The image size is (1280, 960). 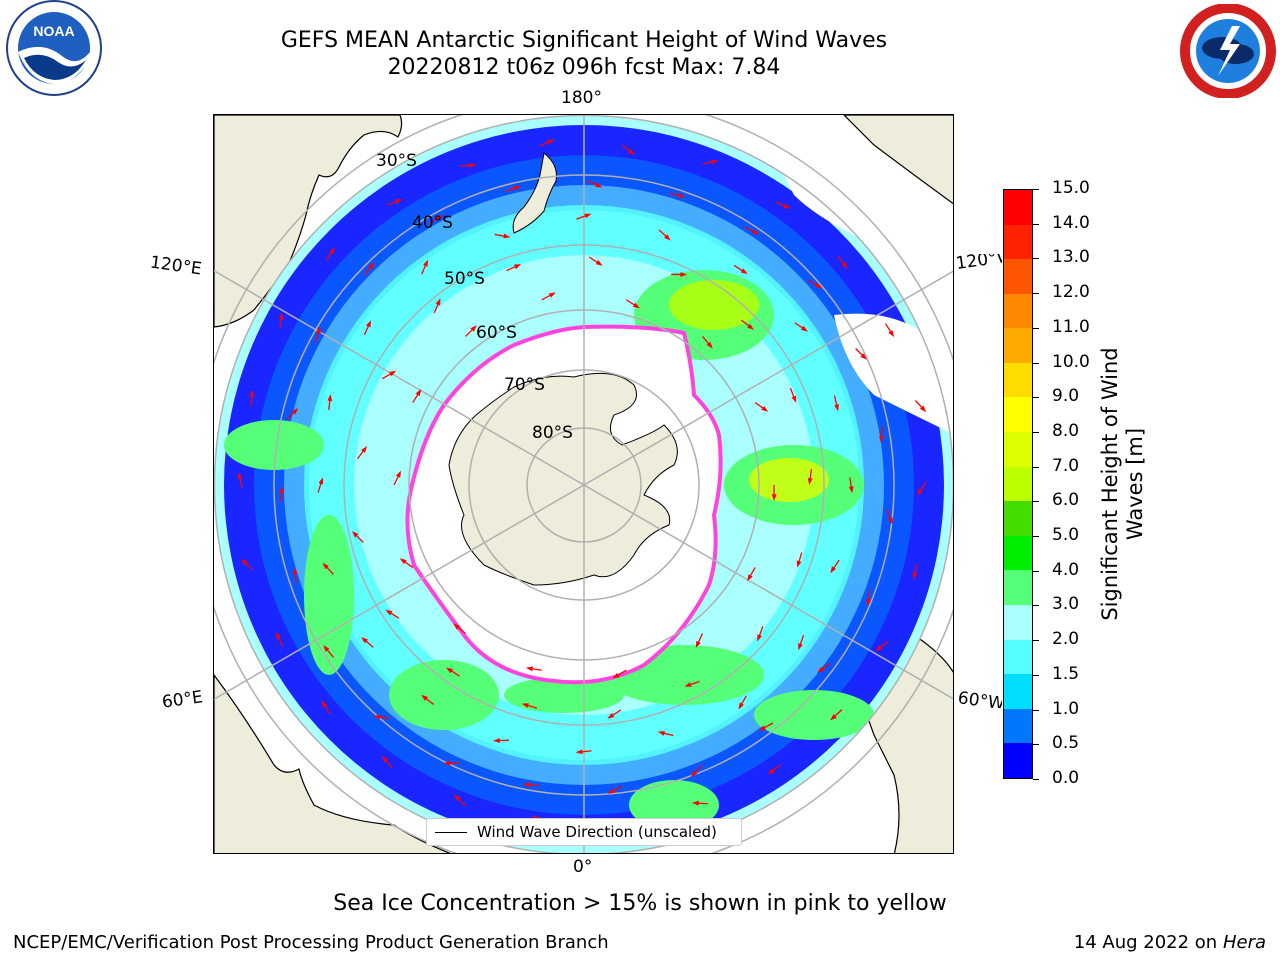 What do you see at coordinates (1071, 292) in the screenshot?
I see `colorbar-tick-label: 12.0` at bounding box center [1071, 292].